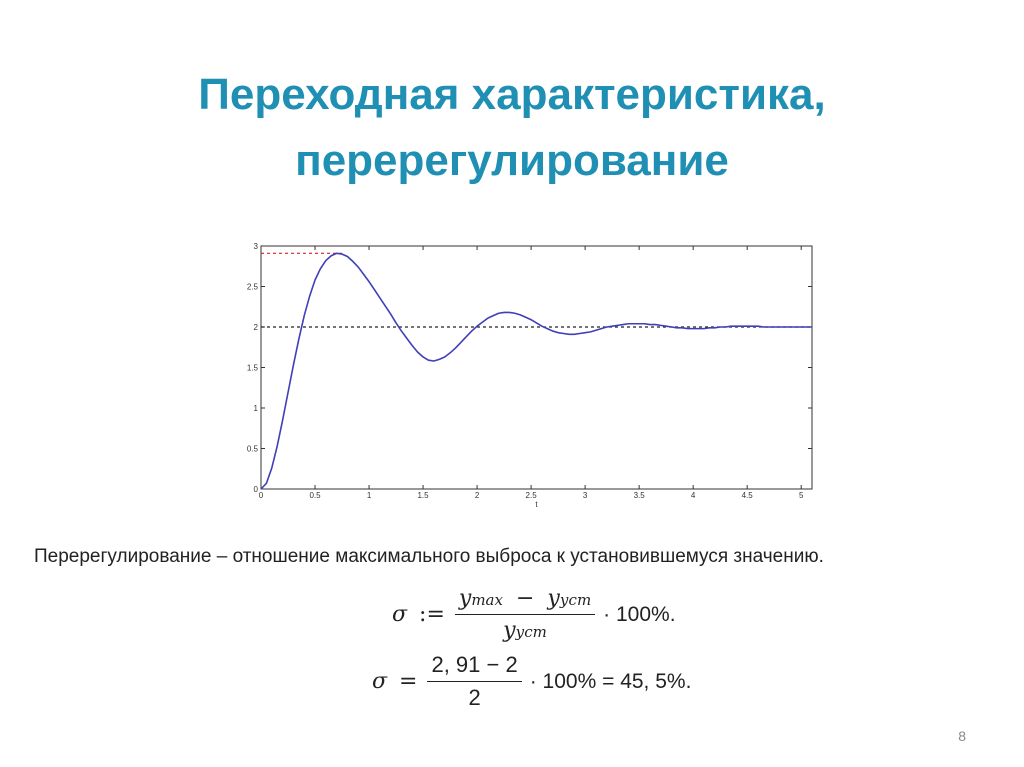  What do you see at coordinates (585, 495) in the screenshot?
I see `x-tick-label: 3` at bounding box center [585, 495].